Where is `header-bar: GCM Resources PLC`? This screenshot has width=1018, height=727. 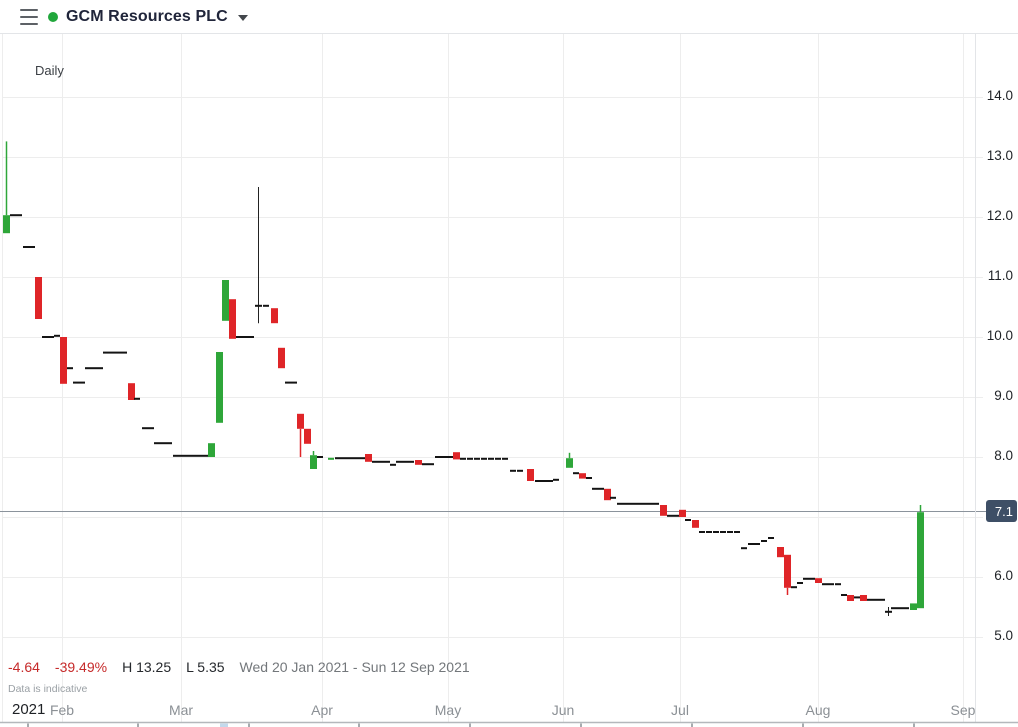
header-bar: GCM Resources PLC is located at coordinates (509, 16).